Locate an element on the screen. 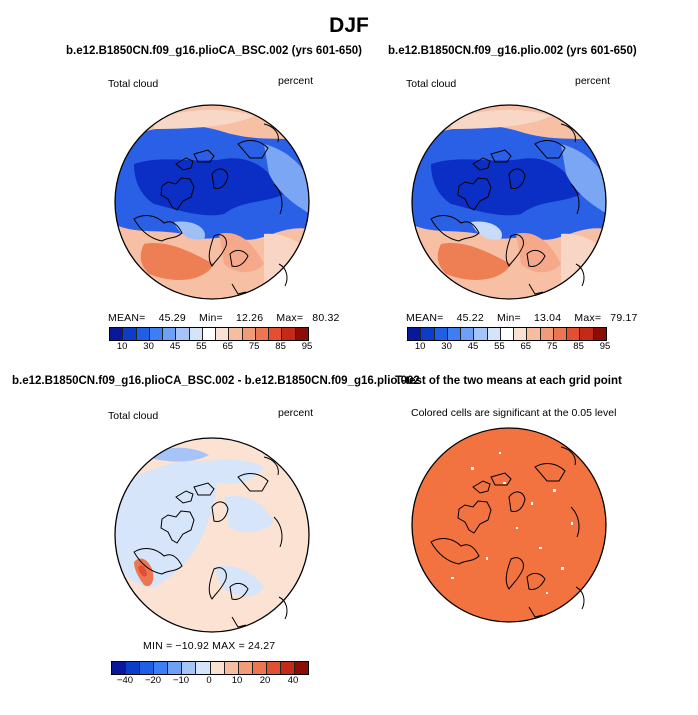  stats-bl: MIN = −10.92 MAX = 24.27 is located at coordinates (209, 646).